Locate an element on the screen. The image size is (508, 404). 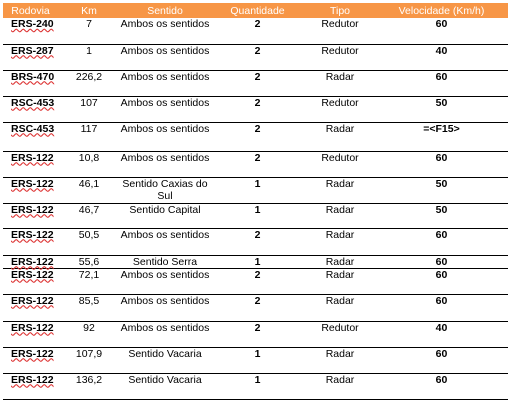
cell-velocidade: 40 is located at coordinates (441, 334).